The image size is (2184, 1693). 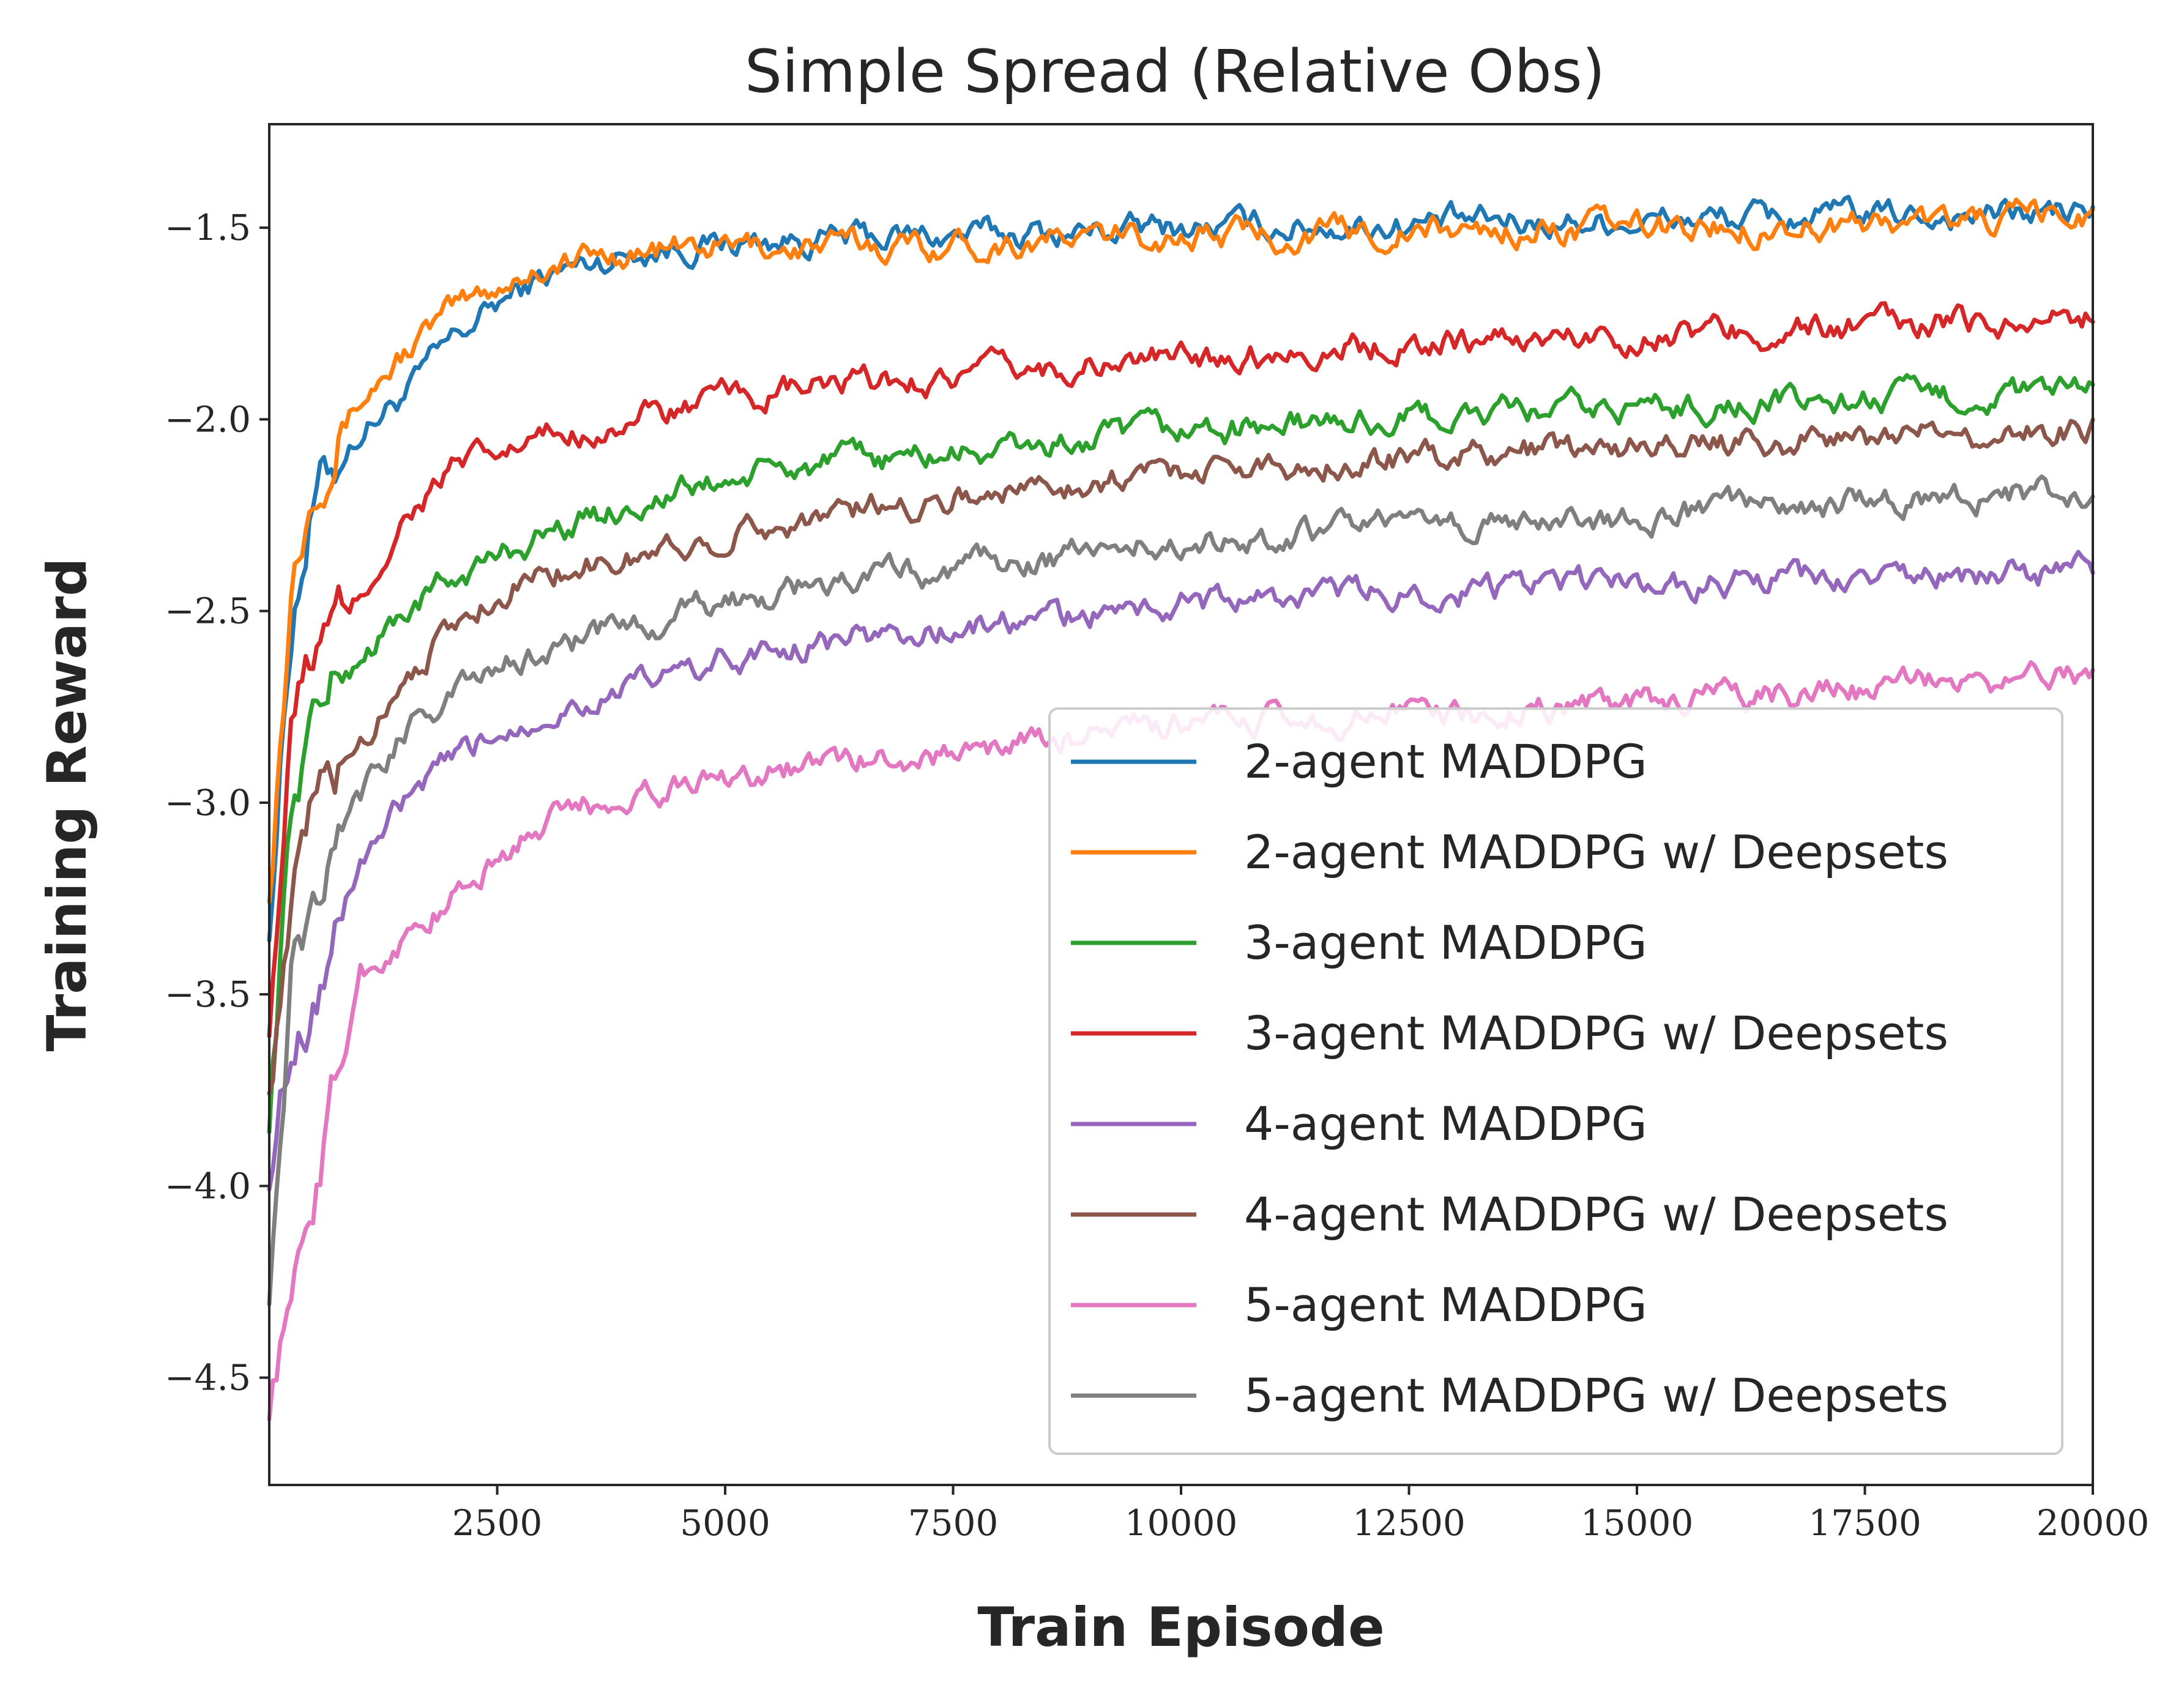 What do you see at coordinates (1445, 761) in the screenshot?
I see `legend-label: 2-agent MADDPG` at bounding box center [1445, 761].